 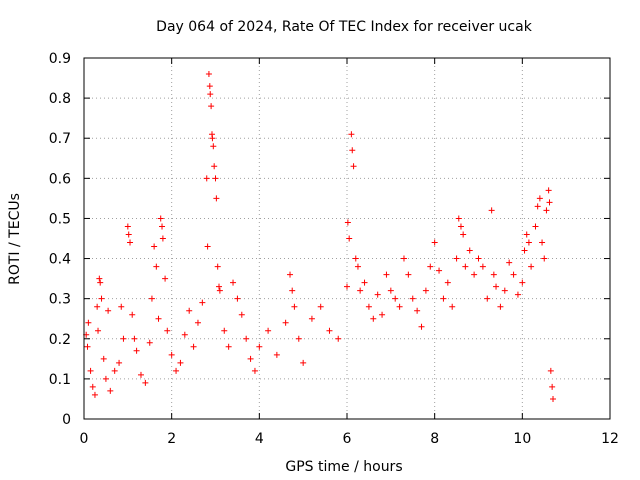 I want to click on y-tick-label: 0.4, so click(x=60, y=260).